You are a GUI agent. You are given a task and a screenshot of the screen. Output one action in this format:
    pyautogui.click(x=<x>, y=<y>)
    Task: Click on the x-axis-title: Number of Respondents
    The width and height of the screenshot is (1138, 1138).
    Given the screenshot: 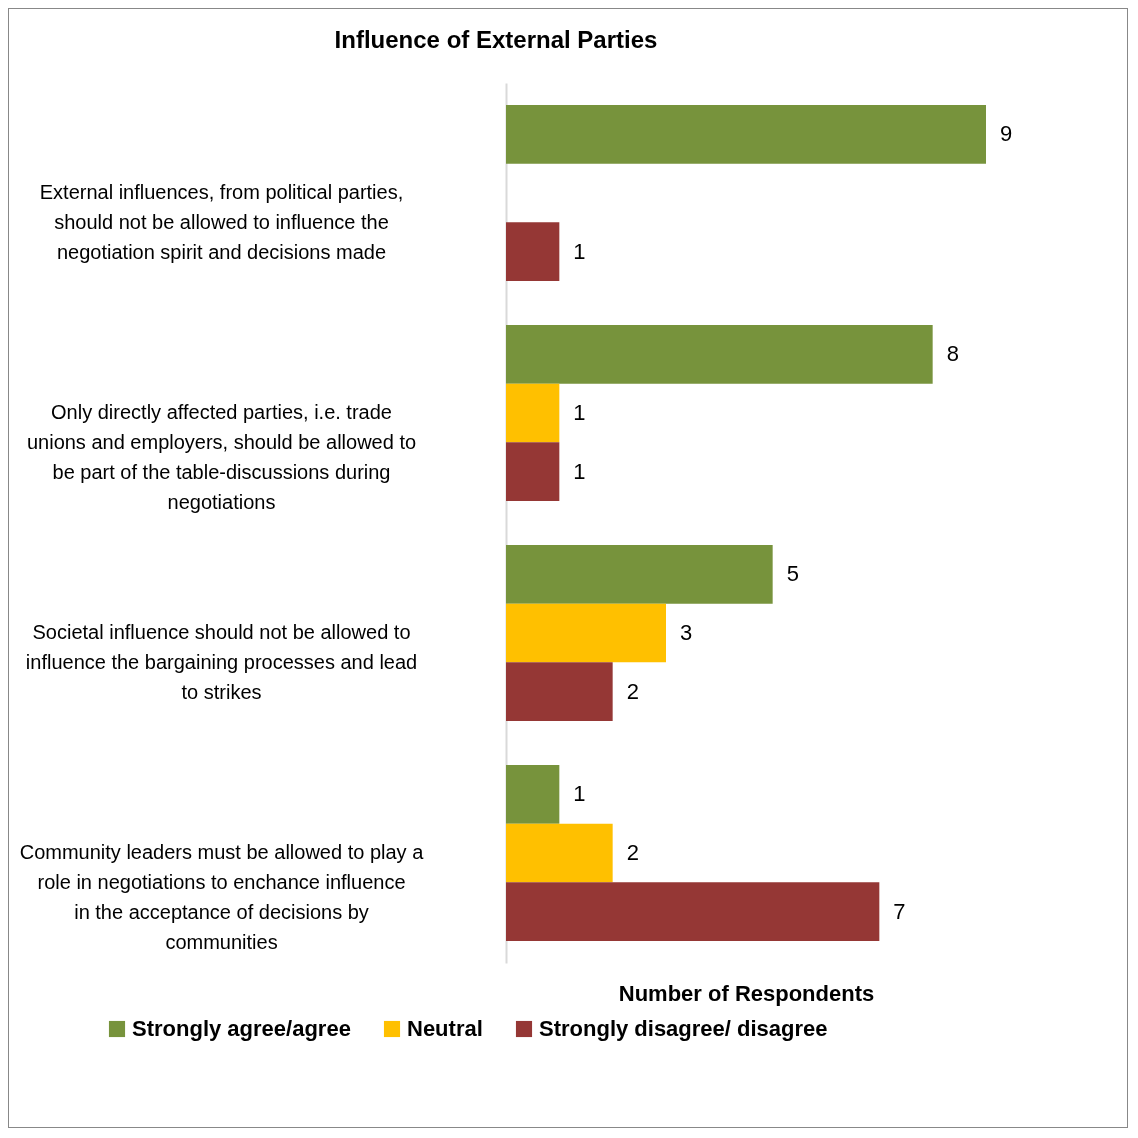 What is the action you would take?
    pyautogui.click(x=746, y=993)
    